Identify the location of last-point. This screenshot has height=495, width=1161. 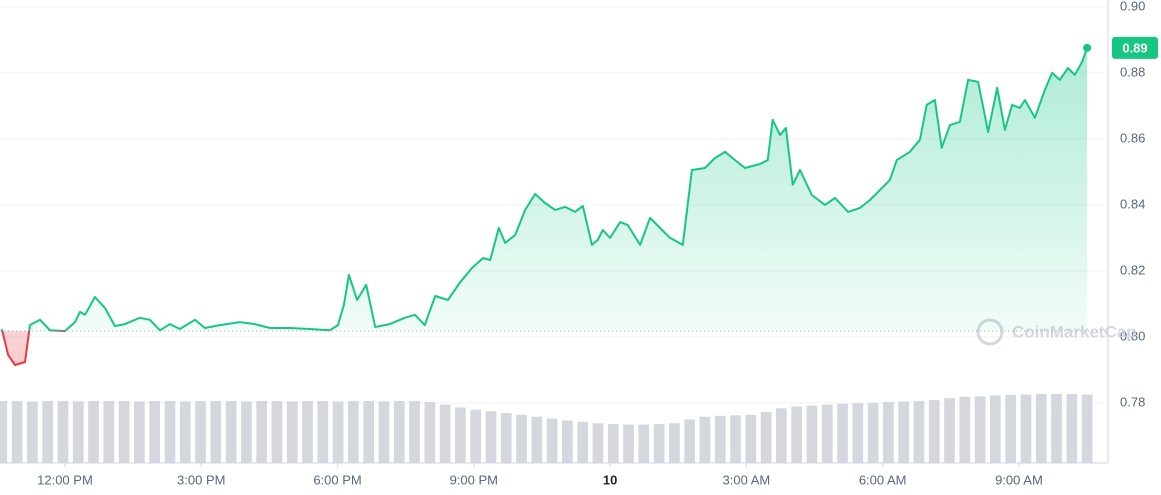
(1087, 47).